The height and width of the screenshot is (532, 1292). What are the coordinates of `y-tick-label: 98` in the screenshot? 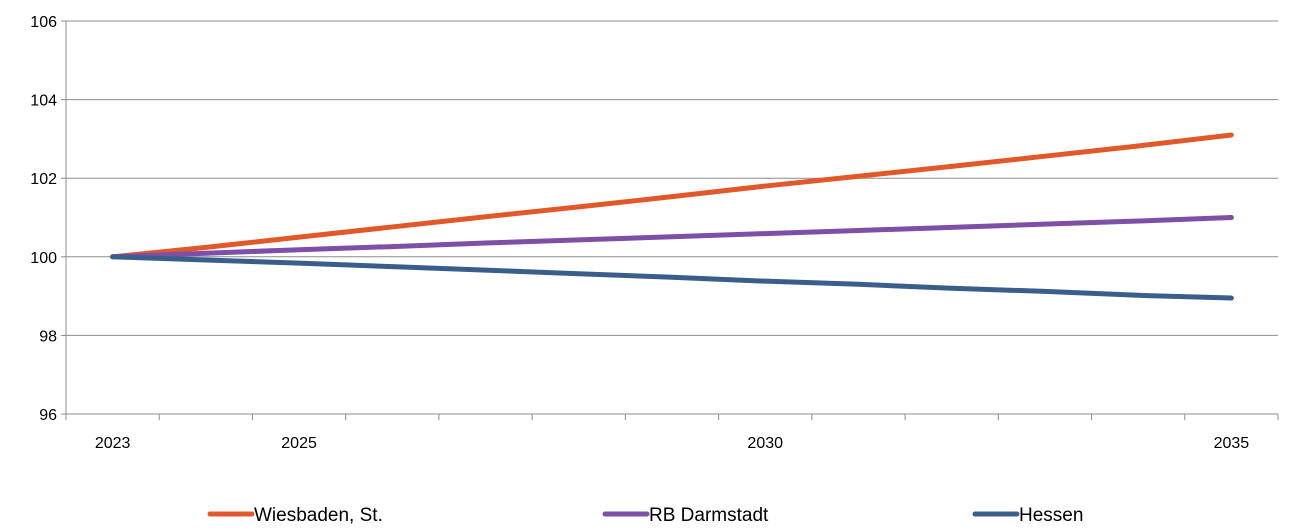 It's located at (48, 336).